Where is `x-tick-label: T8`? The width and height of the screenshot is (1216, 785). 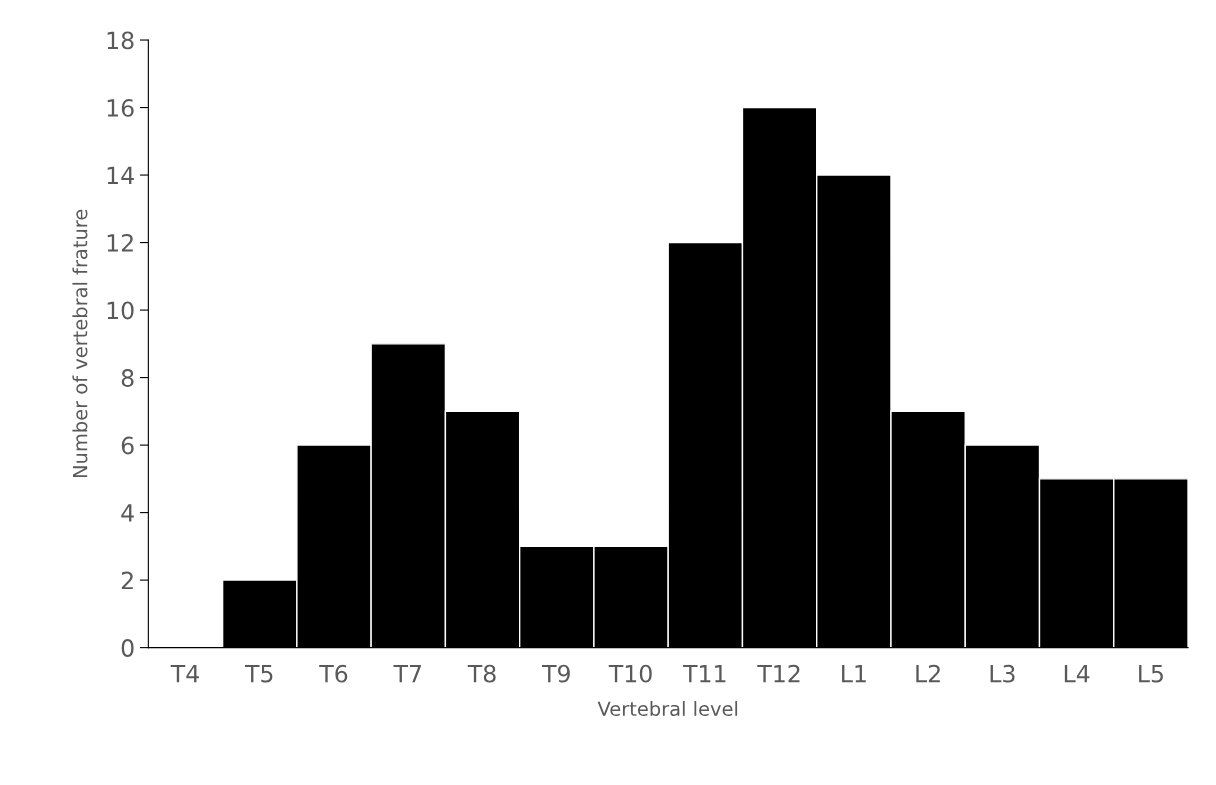
x-tick-label: T8 is located at coordinates (481, 673).